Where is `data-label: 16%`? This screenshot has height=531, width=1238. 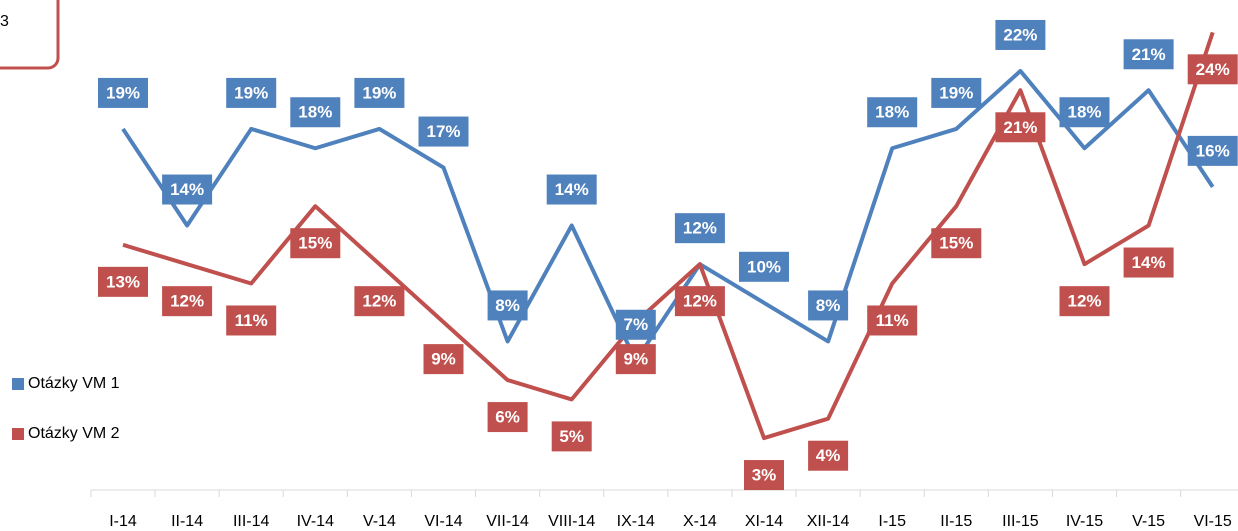 data-label: 16% is located at coordinates (1213, 150).